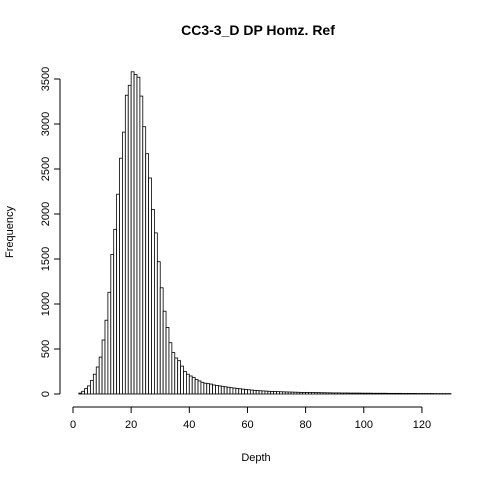 This screenshot has width=480, height=480. Describe the element at coordinates (46, 79) in the screenshot. I see `y-tick-label: 3500` at that location.